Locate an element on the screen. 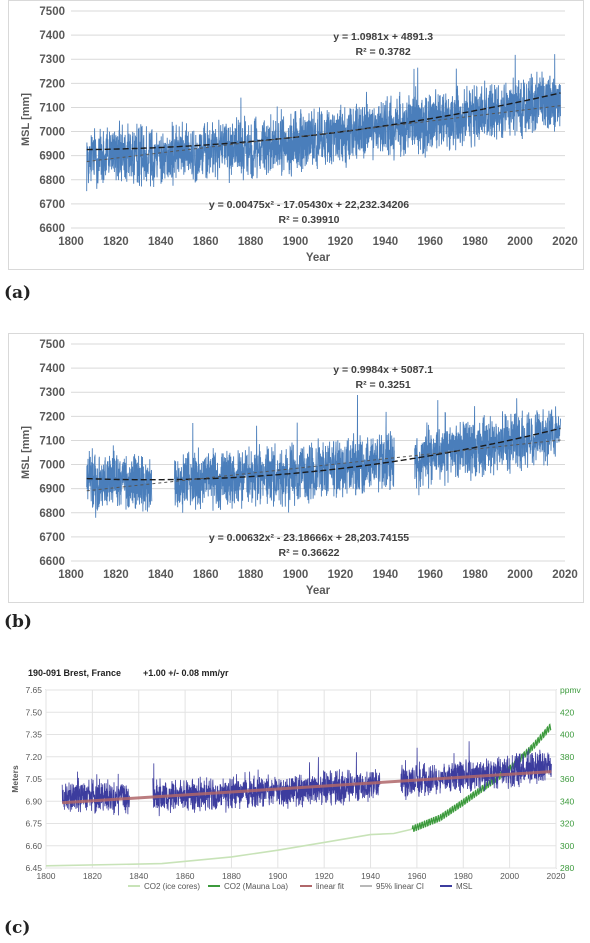 This screenshot has width=590, height=943. panel-label-b: (b) is located at coordinates (18, 622).